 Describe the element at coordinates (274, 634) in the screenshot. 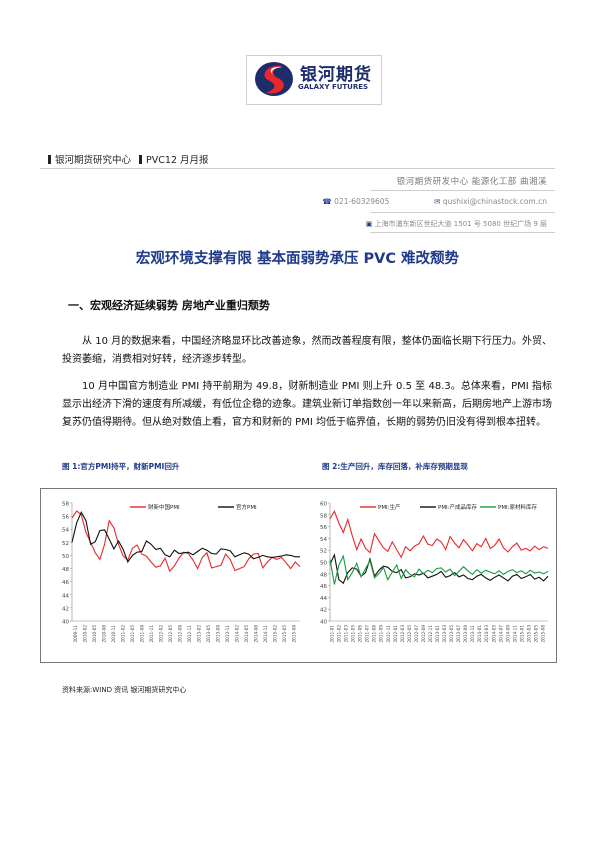

I see `x-tick-label: 2015-02` at that location.